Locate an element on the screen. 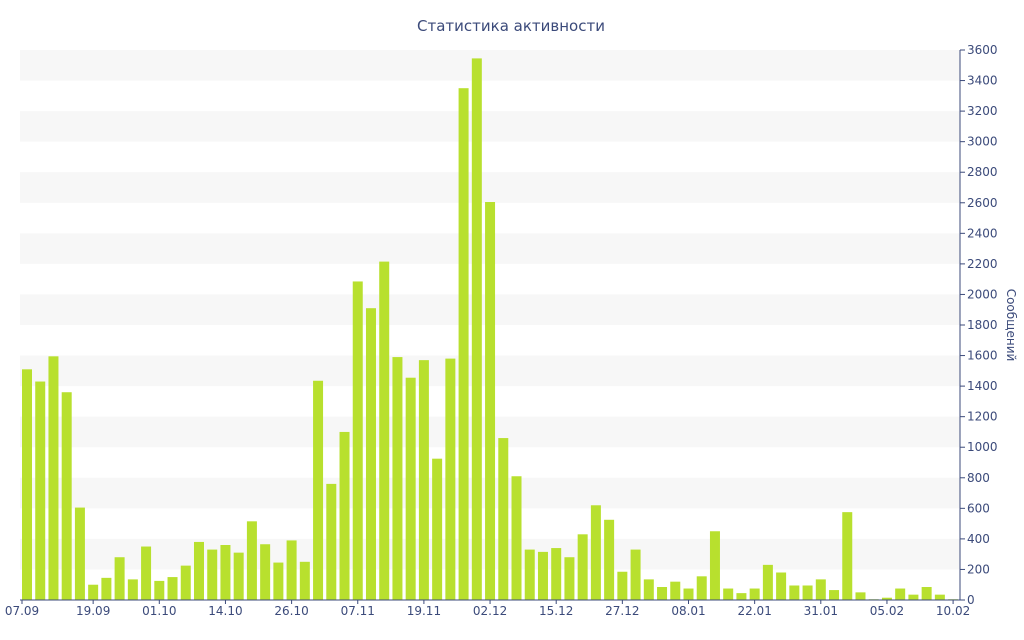 The image size is (1024, 640). y-tick-label: 2800 is located at coordinates (982, 172).